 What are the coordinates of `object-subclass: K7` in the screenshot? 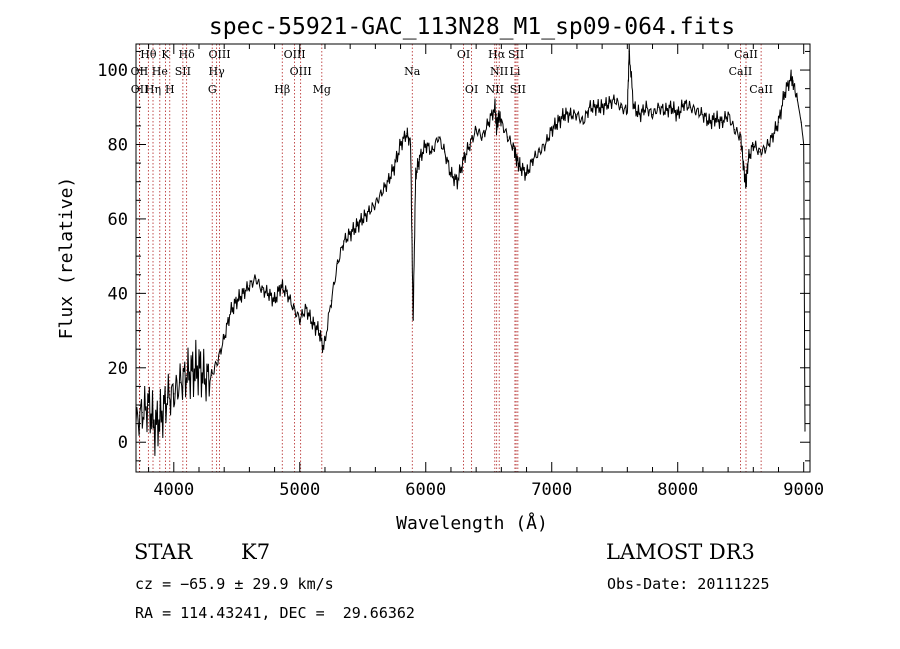 It's located at (256, 552).